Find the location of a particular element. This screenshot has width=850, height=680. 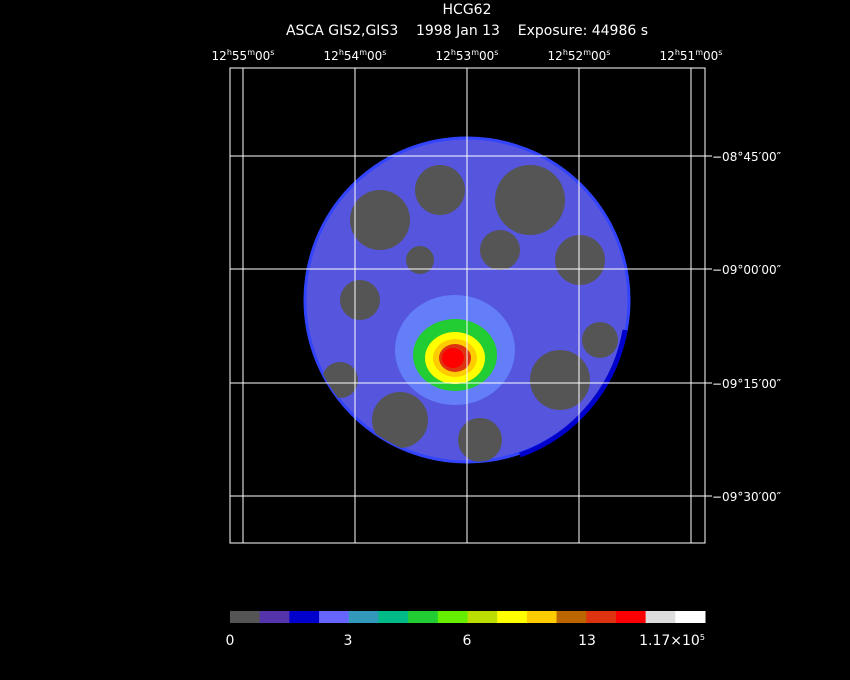

label-part: 6 is located at coordinates (467, 641).